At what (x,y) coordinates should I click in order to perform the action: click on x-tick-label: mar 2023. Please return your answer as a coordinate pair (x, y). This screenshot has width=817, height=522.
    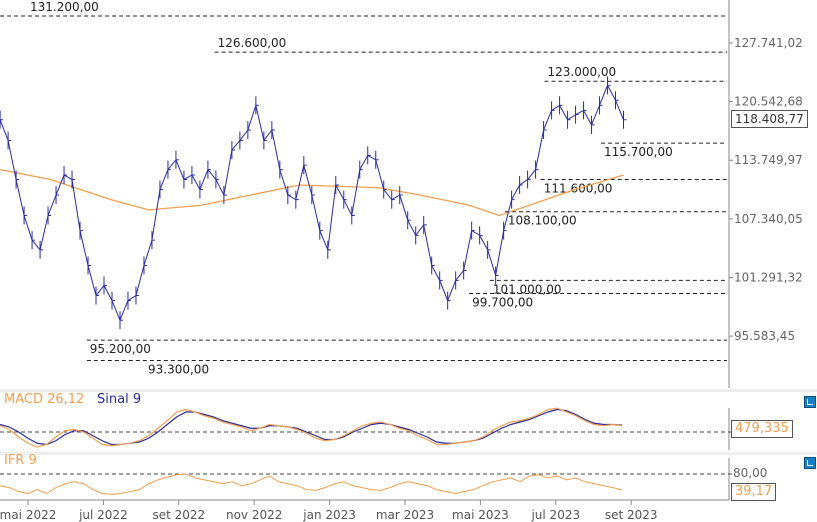
    Looking at the image, I should click on (405, 515).